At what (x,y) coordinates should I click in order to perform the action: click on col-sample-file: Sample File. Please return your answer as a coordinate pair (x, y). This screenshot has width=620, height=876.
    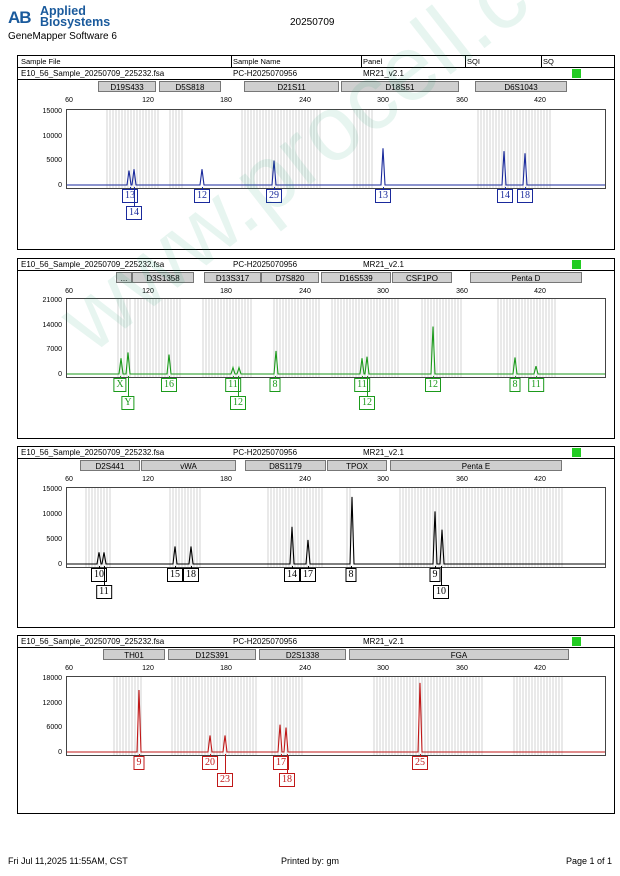
    Looking at the image, I should click on (41, 61).